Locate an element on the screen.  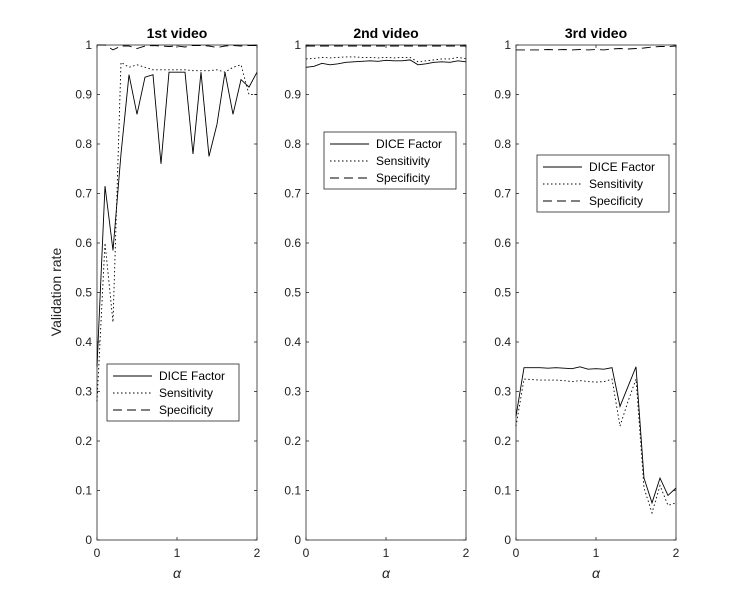
figure-ylabel: Validation rate is located at coordinates (56, 292).